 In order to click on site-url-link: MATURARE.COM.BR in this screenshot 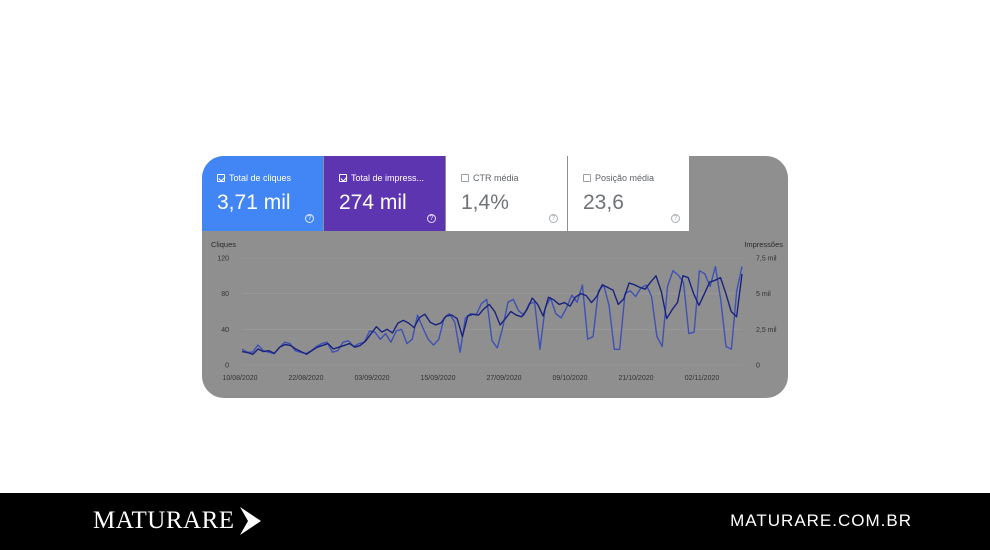, I will do `click(821, 520)`.